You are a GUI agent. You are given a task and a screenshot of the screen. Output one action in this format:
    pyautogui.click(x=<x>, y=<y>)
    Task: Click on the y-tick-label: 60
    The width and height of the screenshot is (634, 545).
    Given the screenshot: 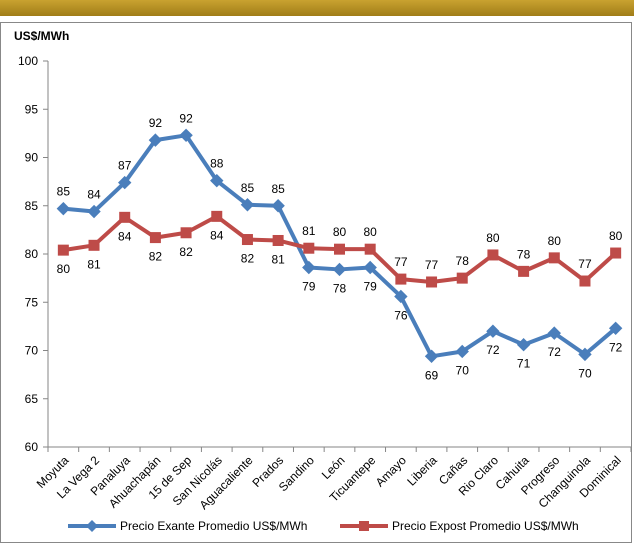 What is the action you would take?
    pyautogui.click(x=32, y=447)
    